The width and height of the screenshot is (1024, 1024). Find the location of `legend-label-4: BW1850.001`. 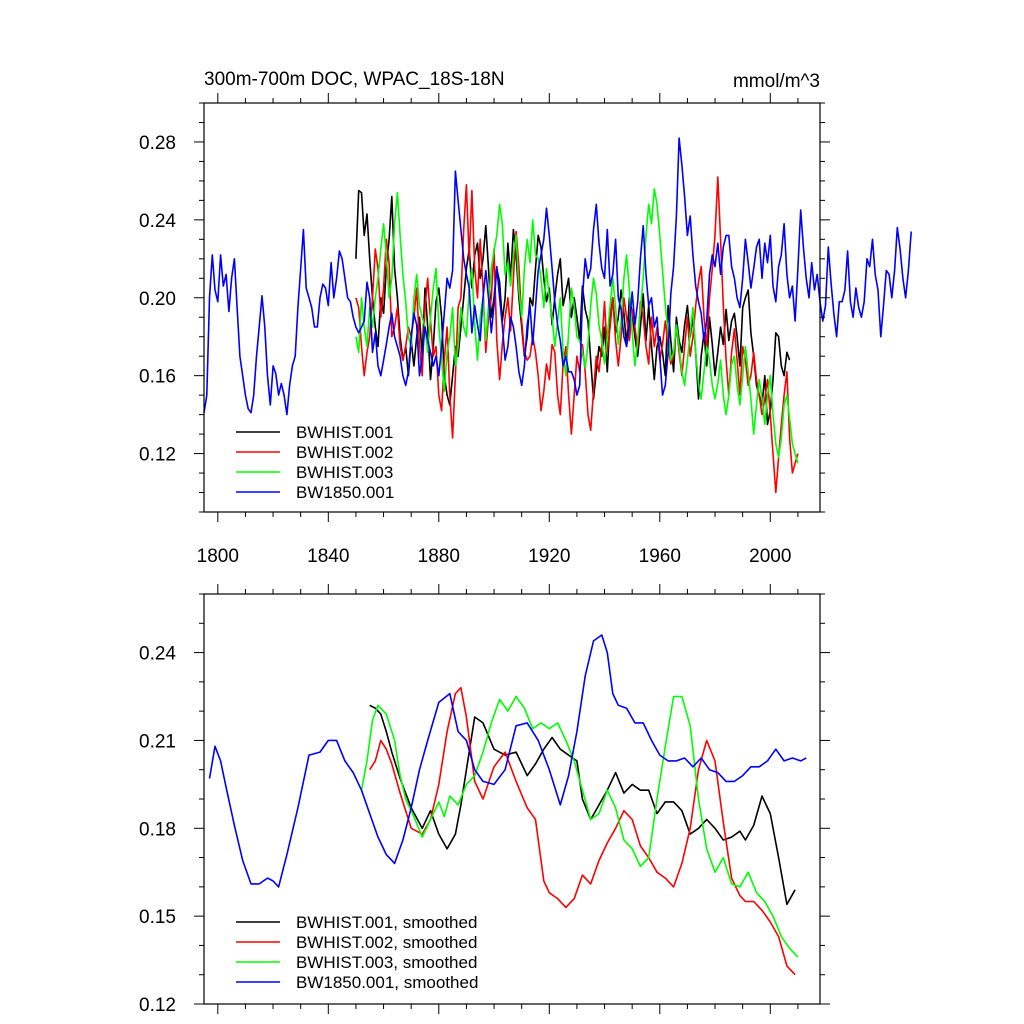

legend-label-4: BW1850.001 is located at coordinates (345, 492).